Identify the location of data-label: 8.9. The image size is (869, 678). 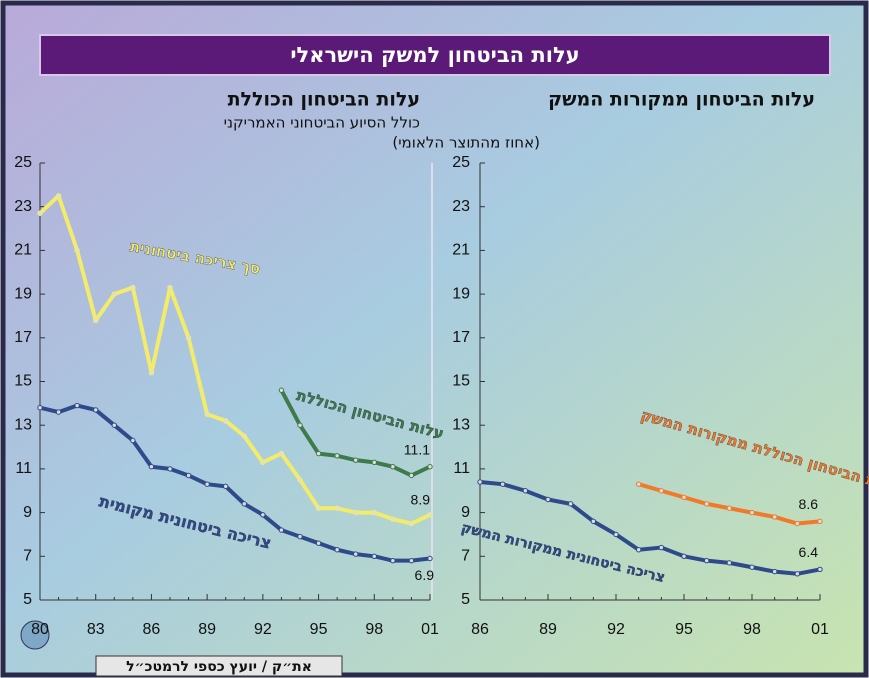
(421, 499).